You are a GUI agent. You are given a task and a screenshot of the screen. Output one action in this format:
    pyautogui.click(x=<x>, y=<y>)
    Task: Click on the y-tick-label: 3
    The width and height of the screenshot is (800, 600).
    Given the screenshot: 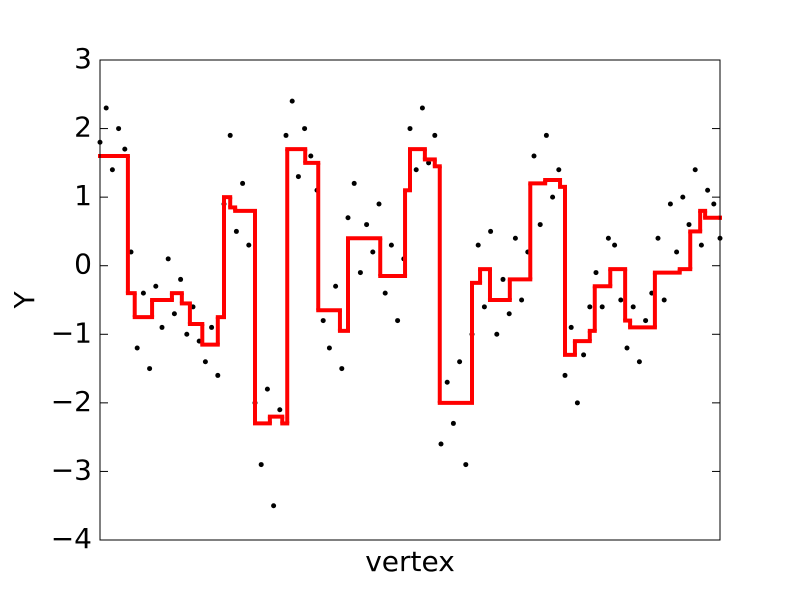 What is the action you would take?
    pyautogui.click(x=83, y=58)
    